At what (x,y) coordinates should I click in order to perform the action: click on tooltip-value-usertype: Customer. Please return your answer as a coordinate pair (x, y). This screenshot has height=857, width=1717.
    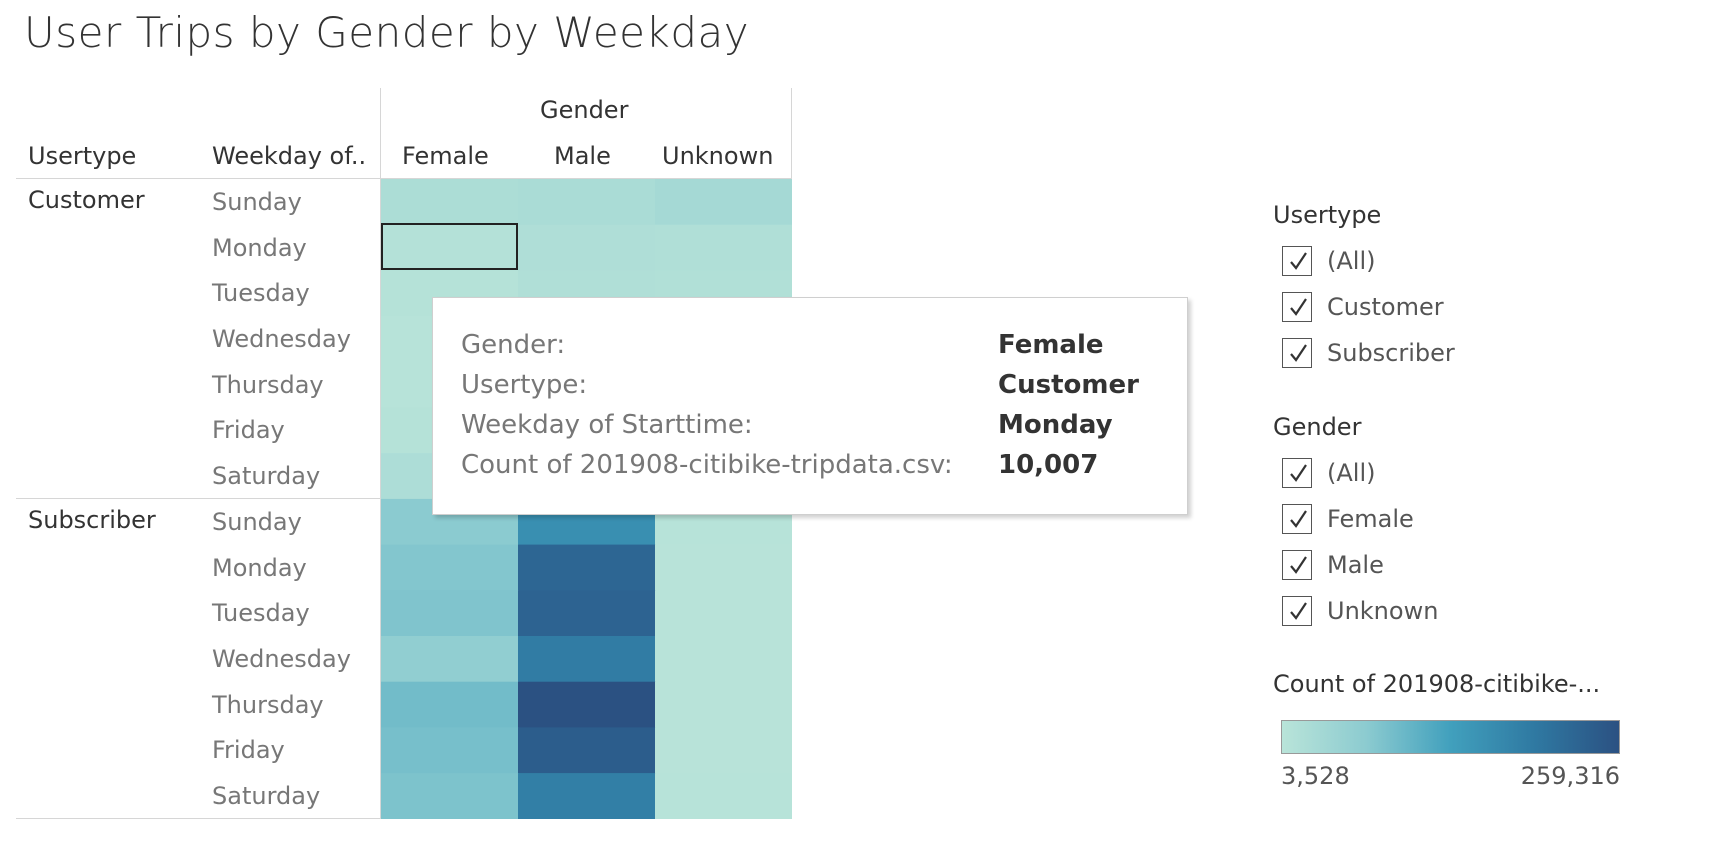
    Looking at the image, I should click on (1068, 385).